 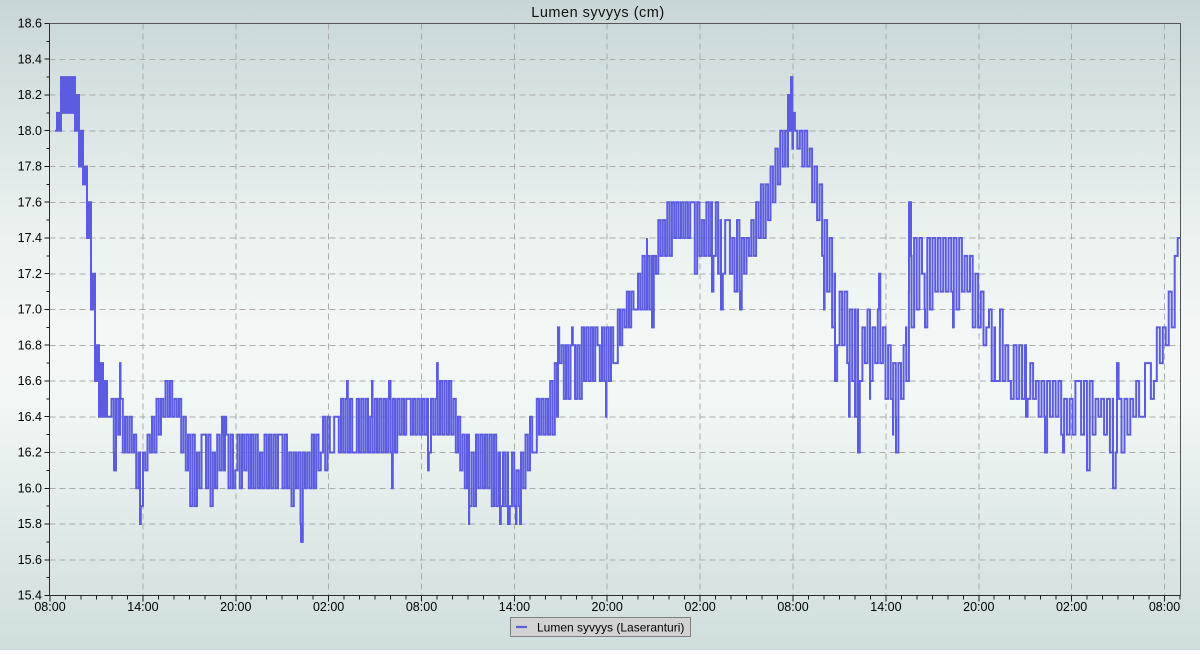 I want to click on svg-text: 16.2, so click(x=30, y=453).